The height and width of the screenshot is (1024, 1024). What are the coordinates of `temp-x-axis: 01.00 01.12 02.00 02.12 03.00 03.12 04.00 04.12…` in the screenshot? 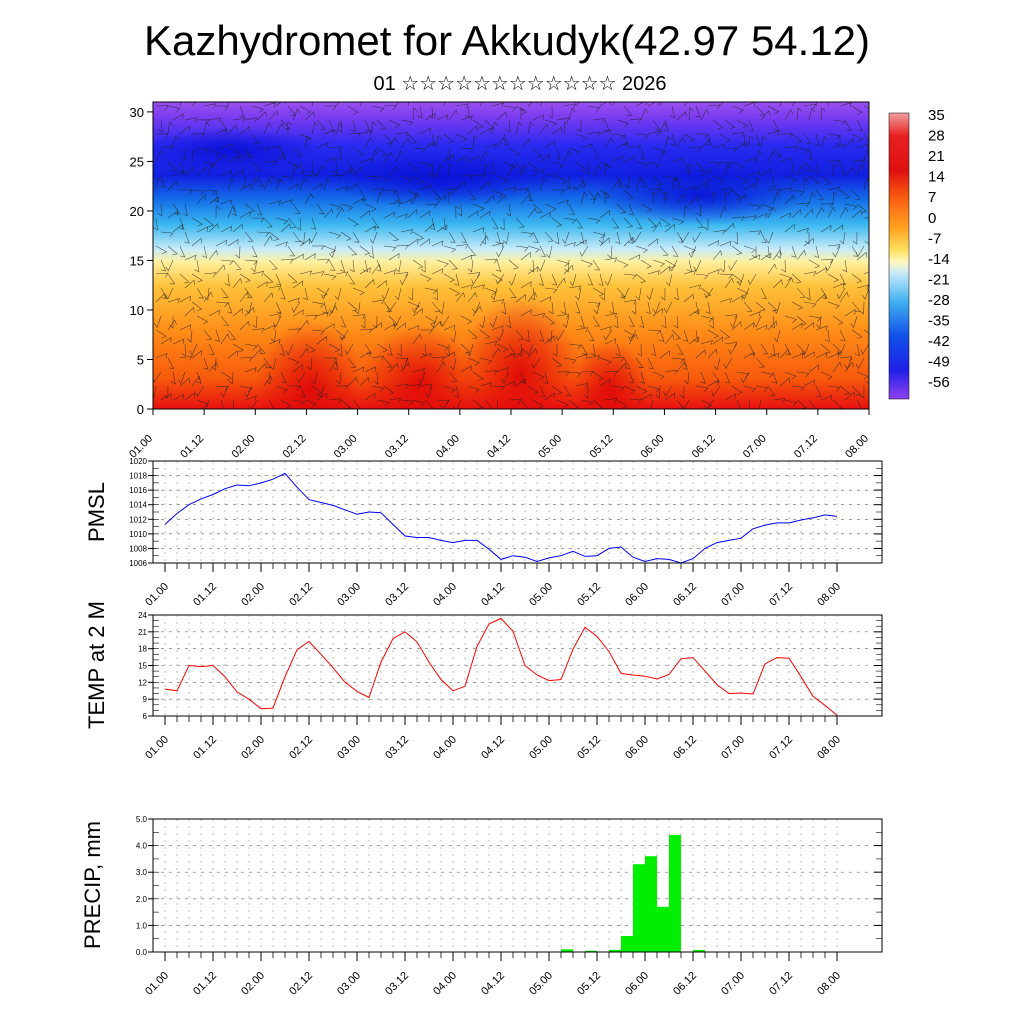 It's located at (493, 739).